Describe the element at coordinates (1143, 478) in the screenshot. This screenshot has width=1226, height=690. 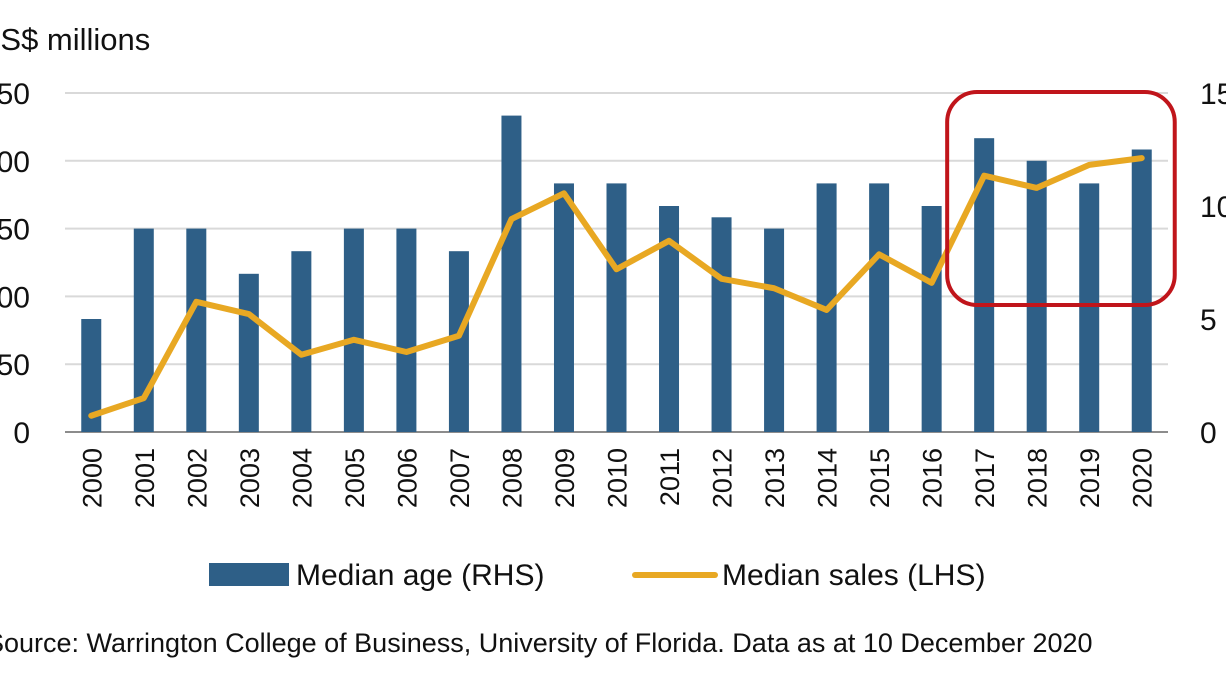
I see `x-tick-label: 2020` at that location.